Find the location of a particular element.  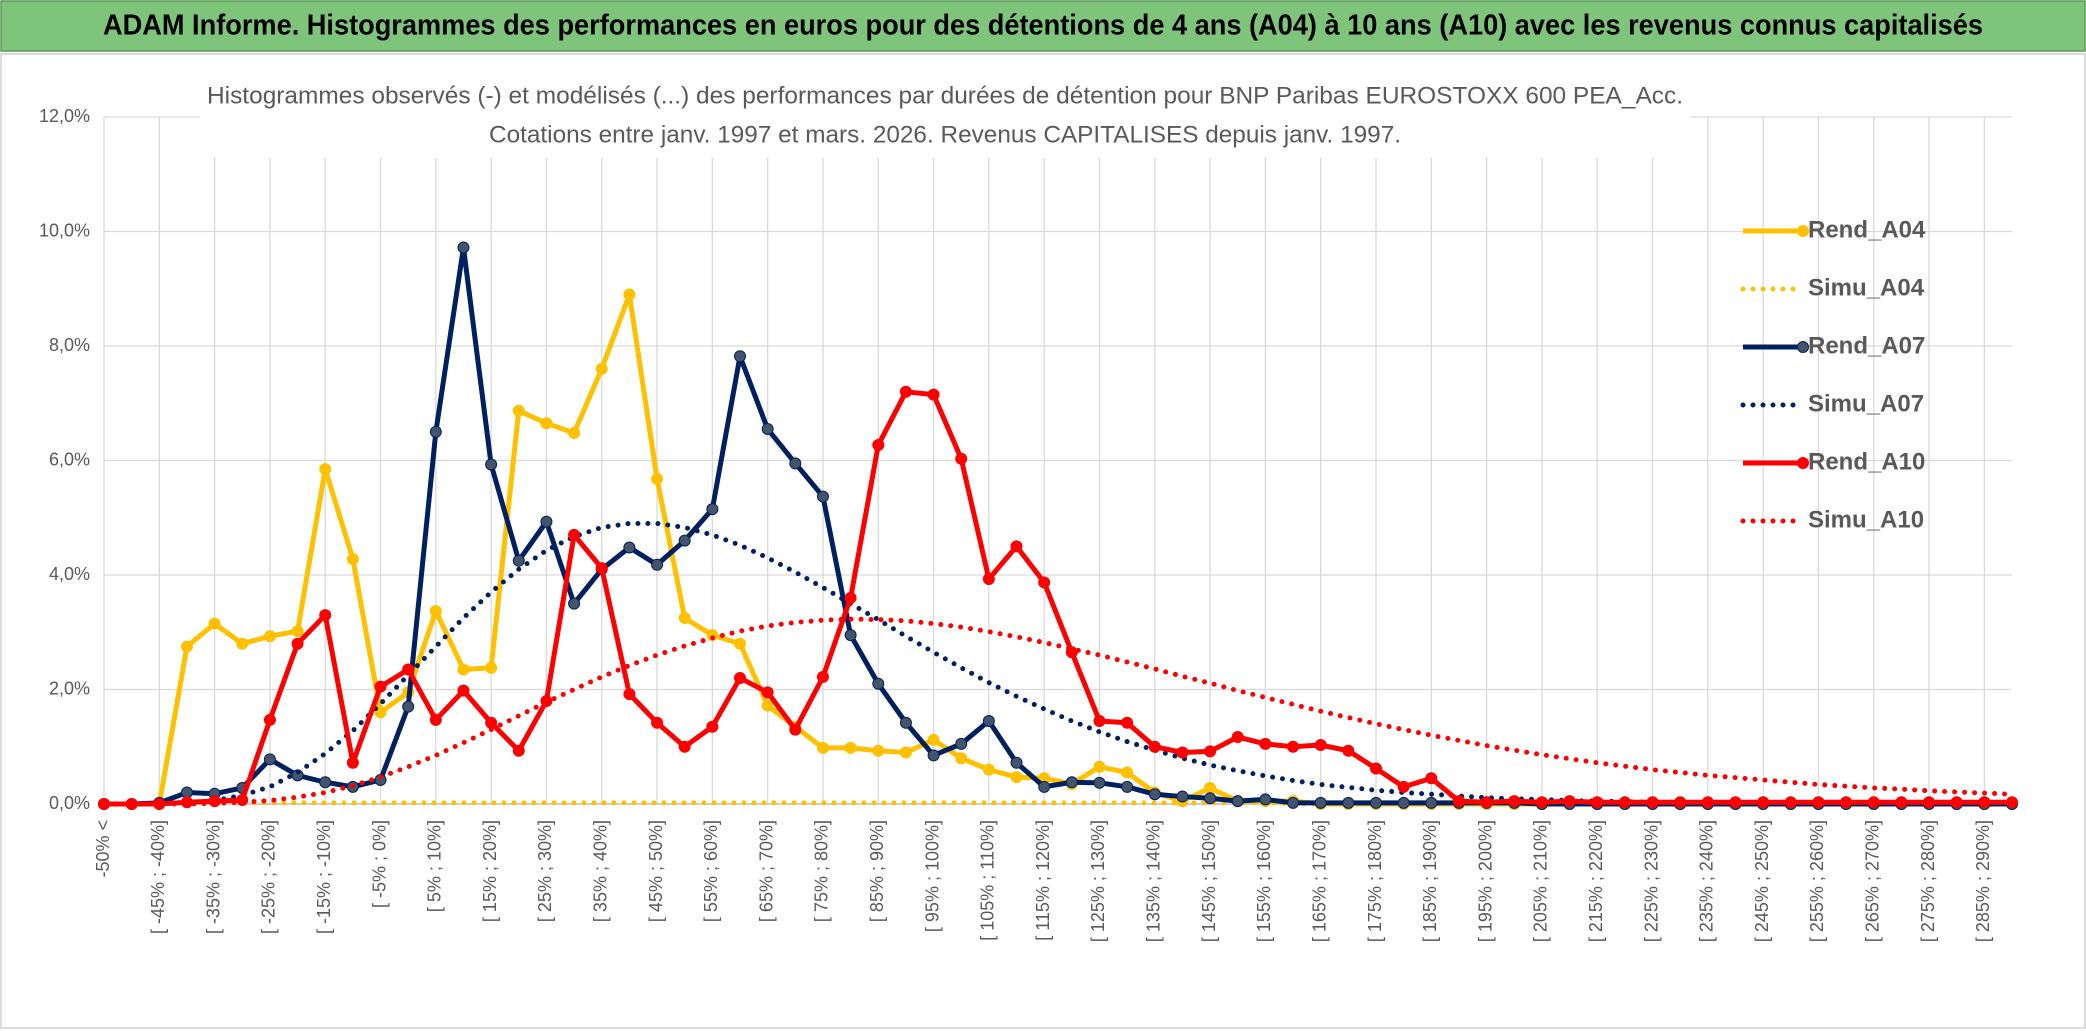

x-tick-label: [ 45% ; 50%] is located at coordinates (656, 871).